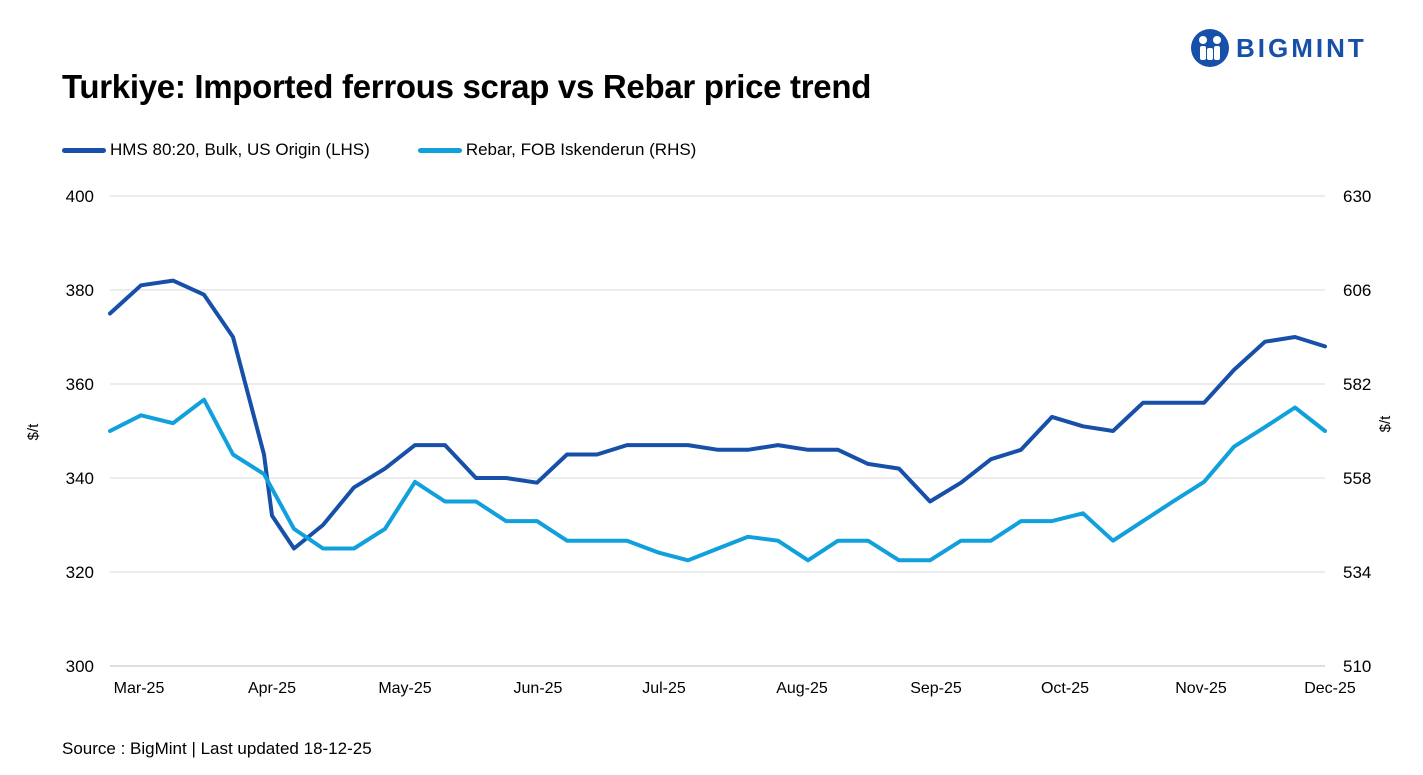  Describe the element at coordinates (80, 384) in the screenshot. I see `y-tick-left: 360` at that location.